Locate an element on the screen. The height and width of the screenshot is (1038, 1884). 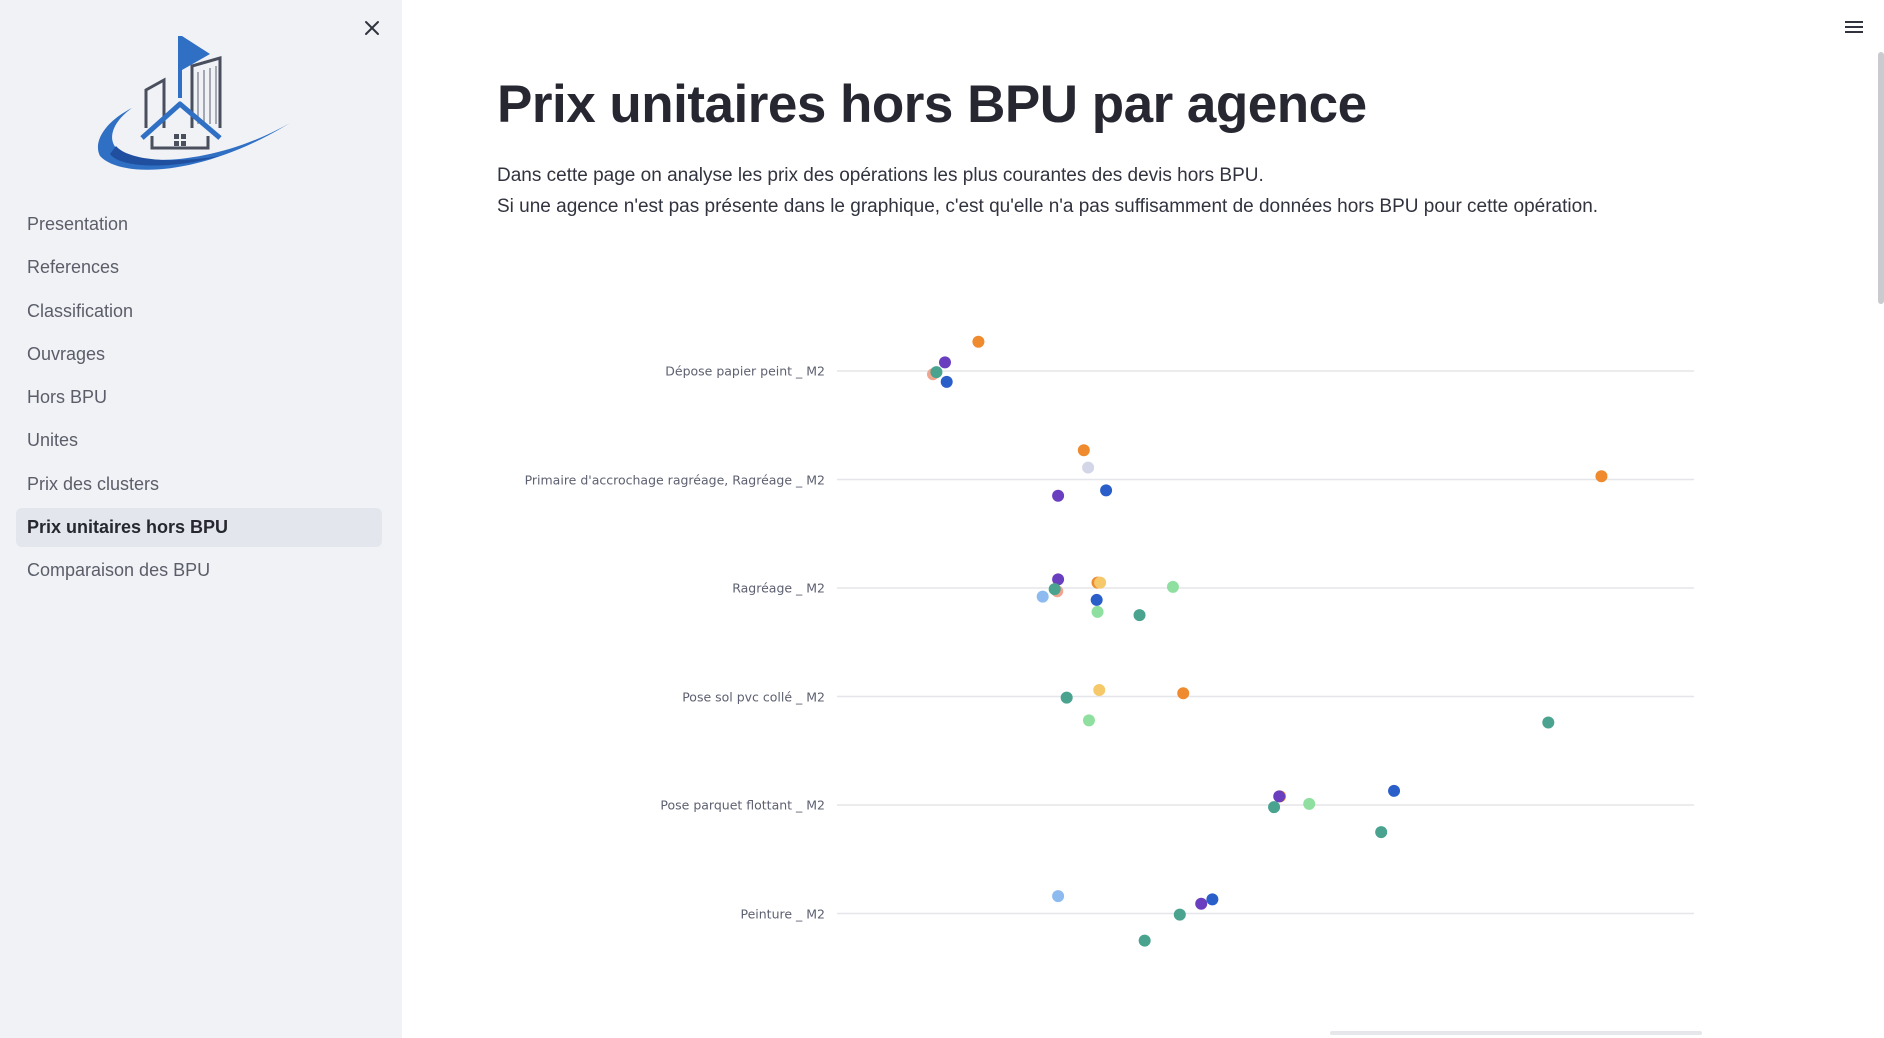
category-label: Dépose papier peint _ M2 is located at coordinates (745, 371).